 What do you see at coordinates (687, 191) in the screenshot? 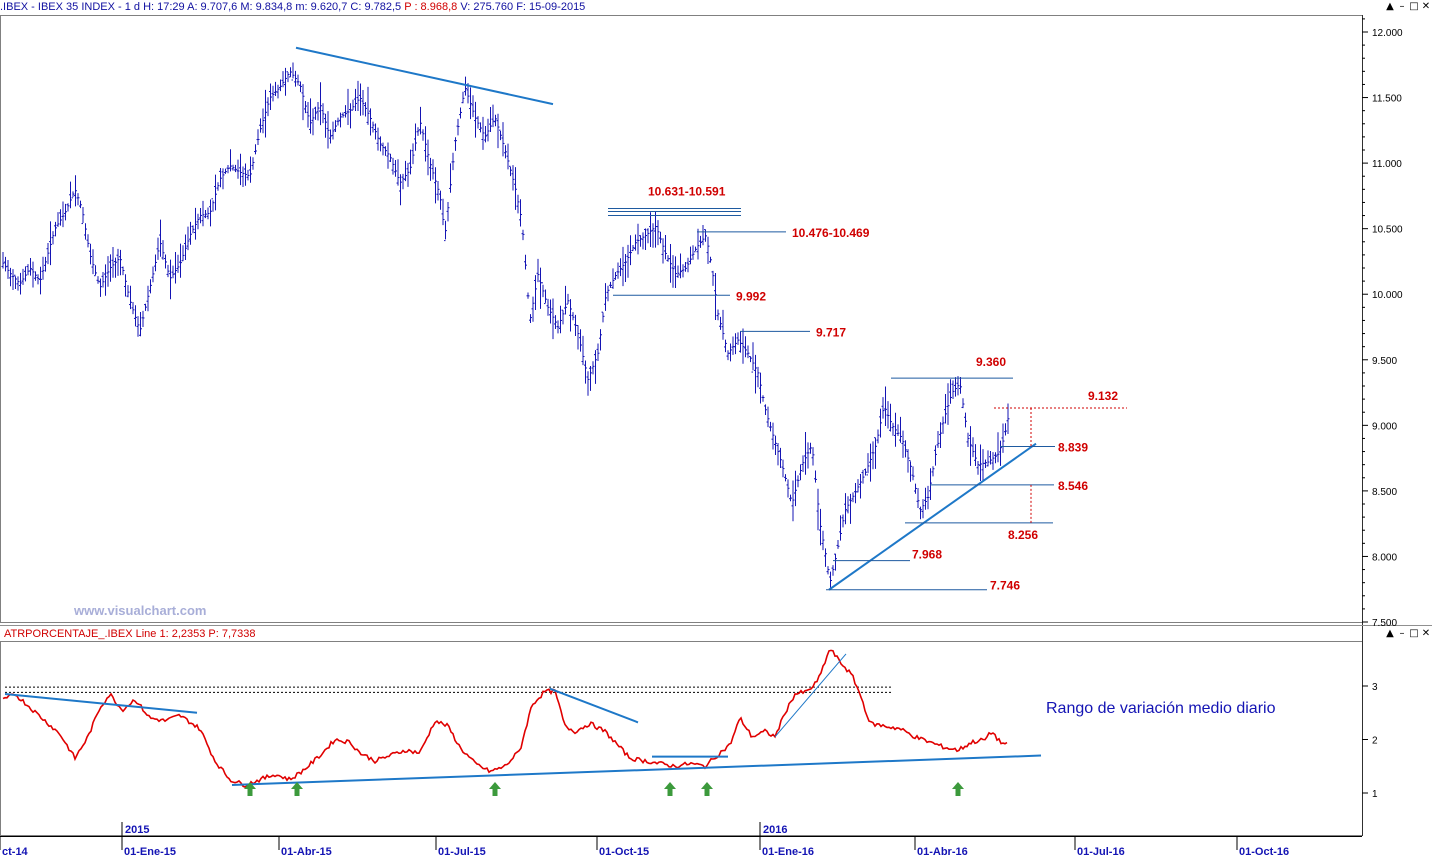
I see `price-level-label: 10.631-10.591` at bounding box center [687, 191].